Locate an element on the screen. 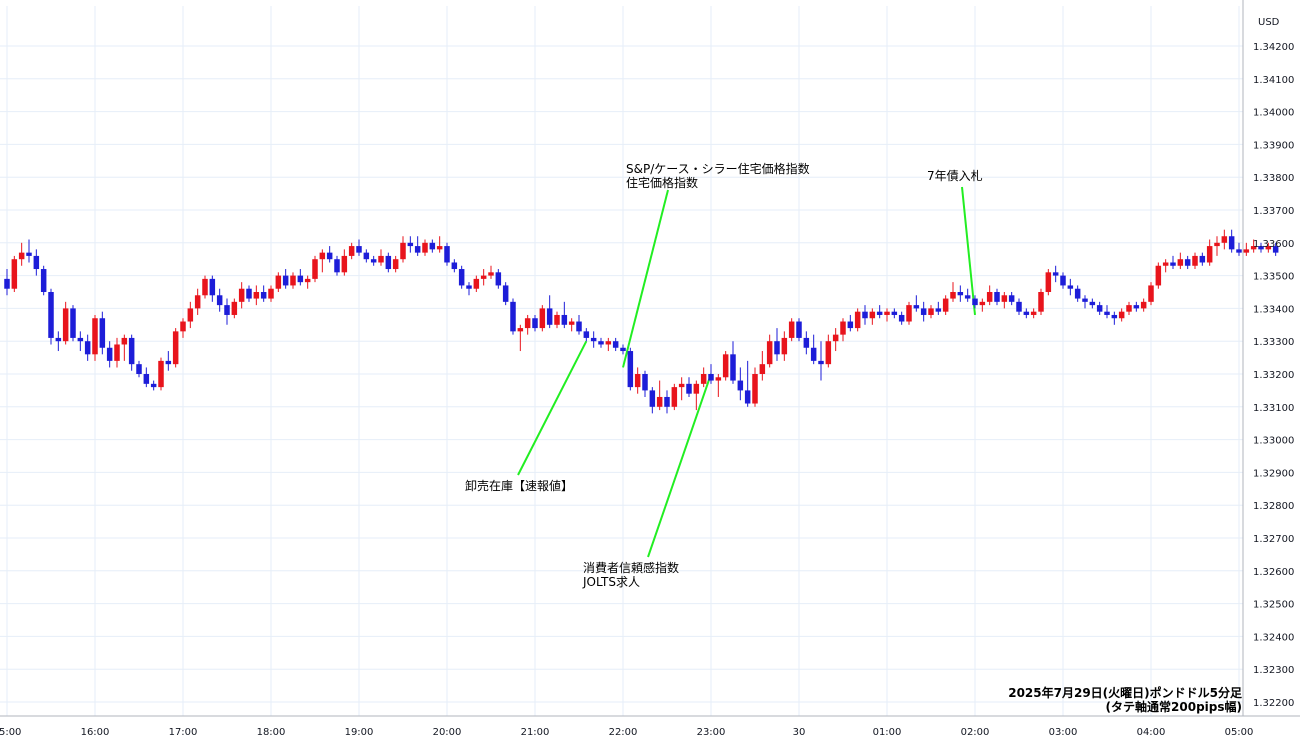  x-tick-label: 01:00 is located at coordinates (887, 732).